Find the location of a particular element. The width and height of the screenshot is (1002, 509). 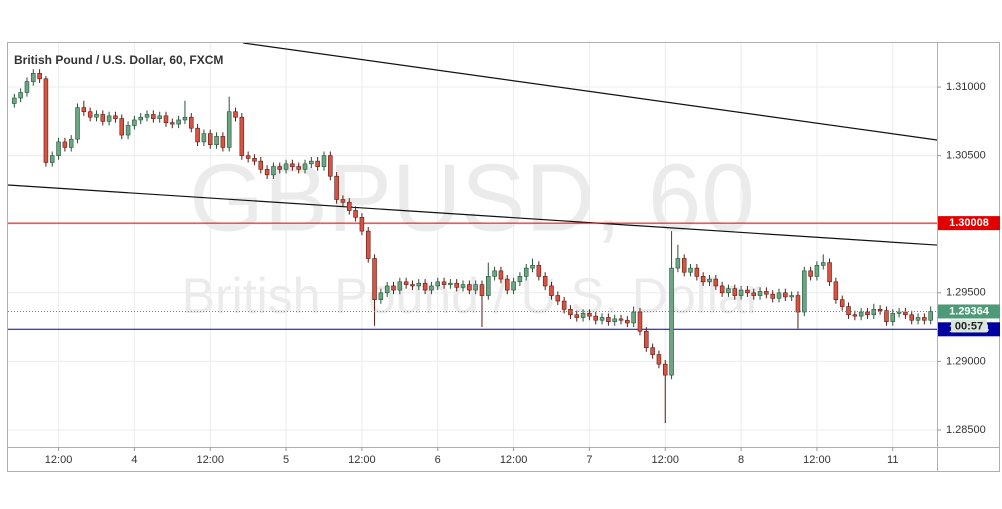

last-price-box is located at coordinates (969, 311).